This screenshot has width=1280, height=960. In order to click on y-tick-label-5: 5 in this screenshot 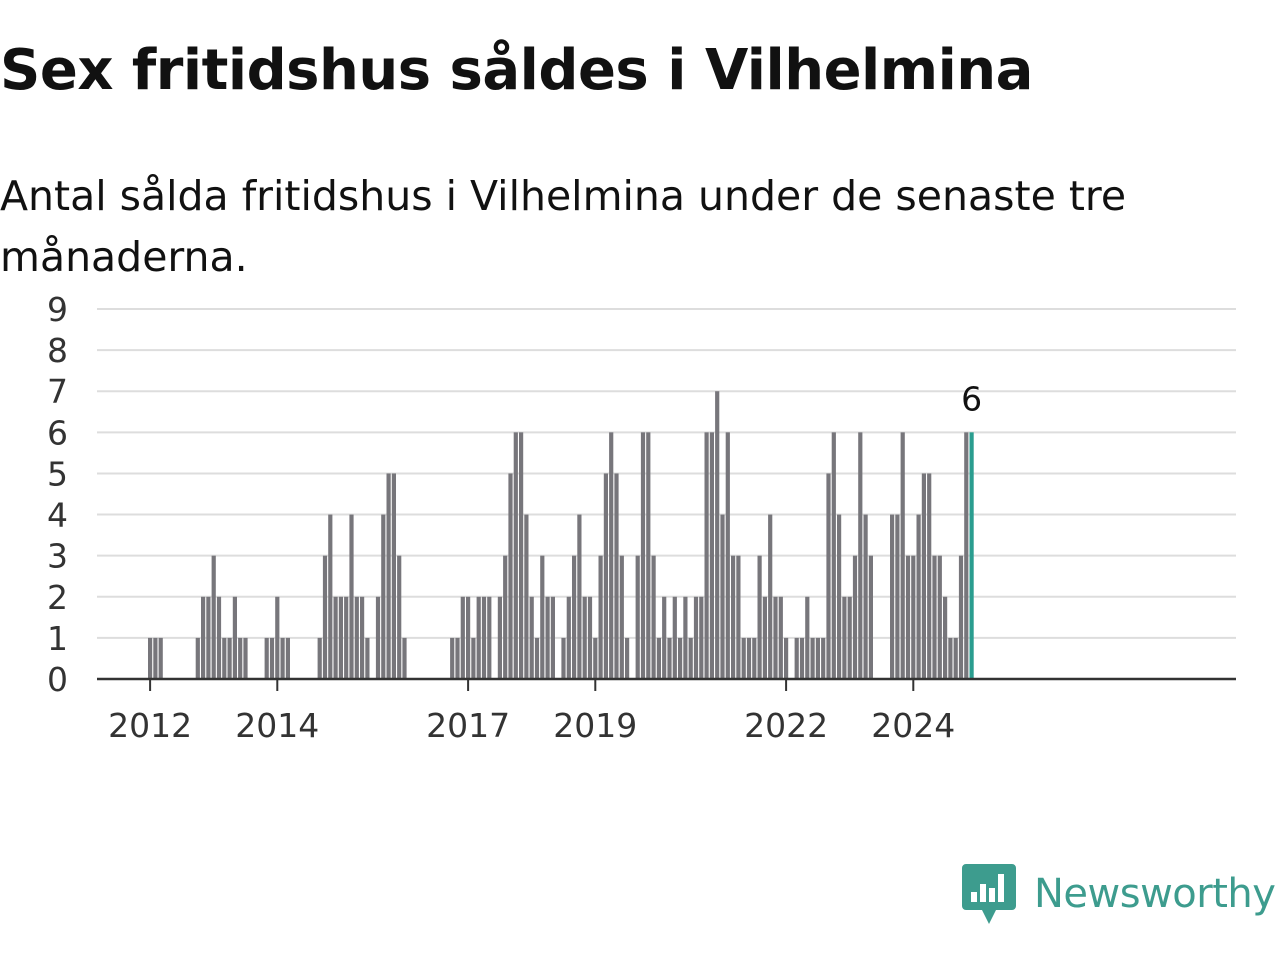, I will do `click(57, 473)`.